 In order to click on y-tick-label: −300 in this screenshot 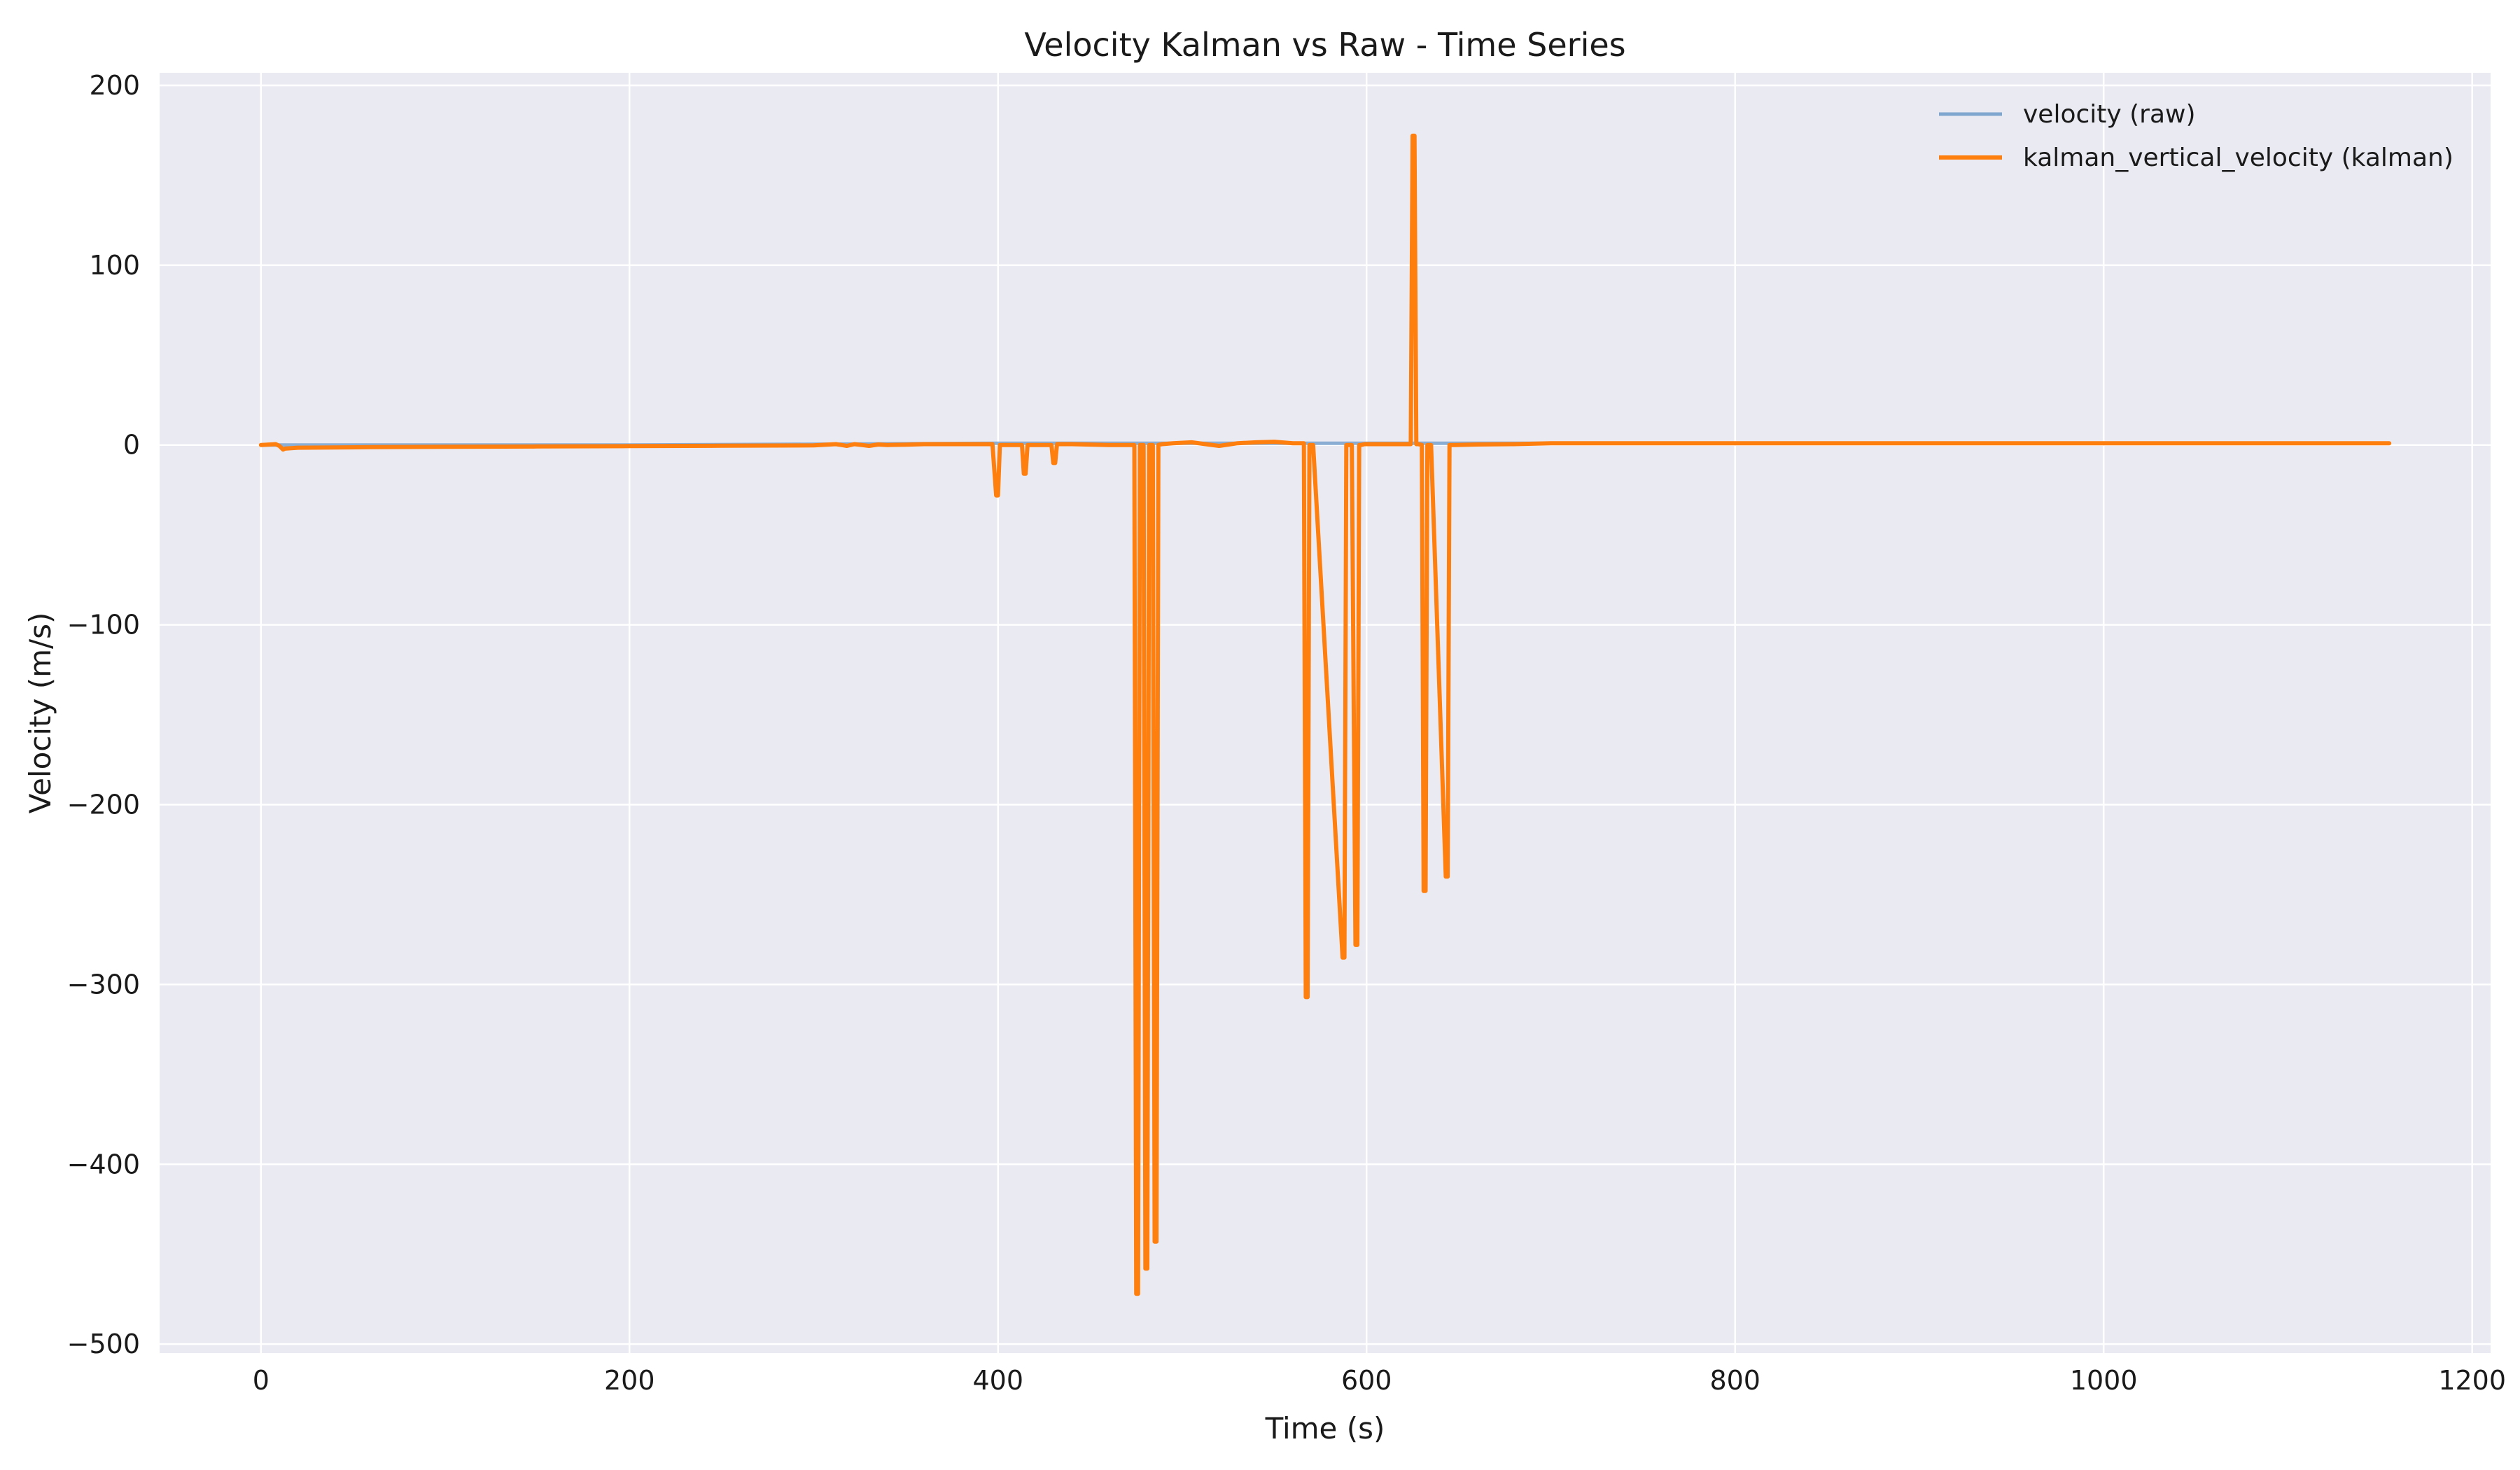, I will do `click(103, 984)`.